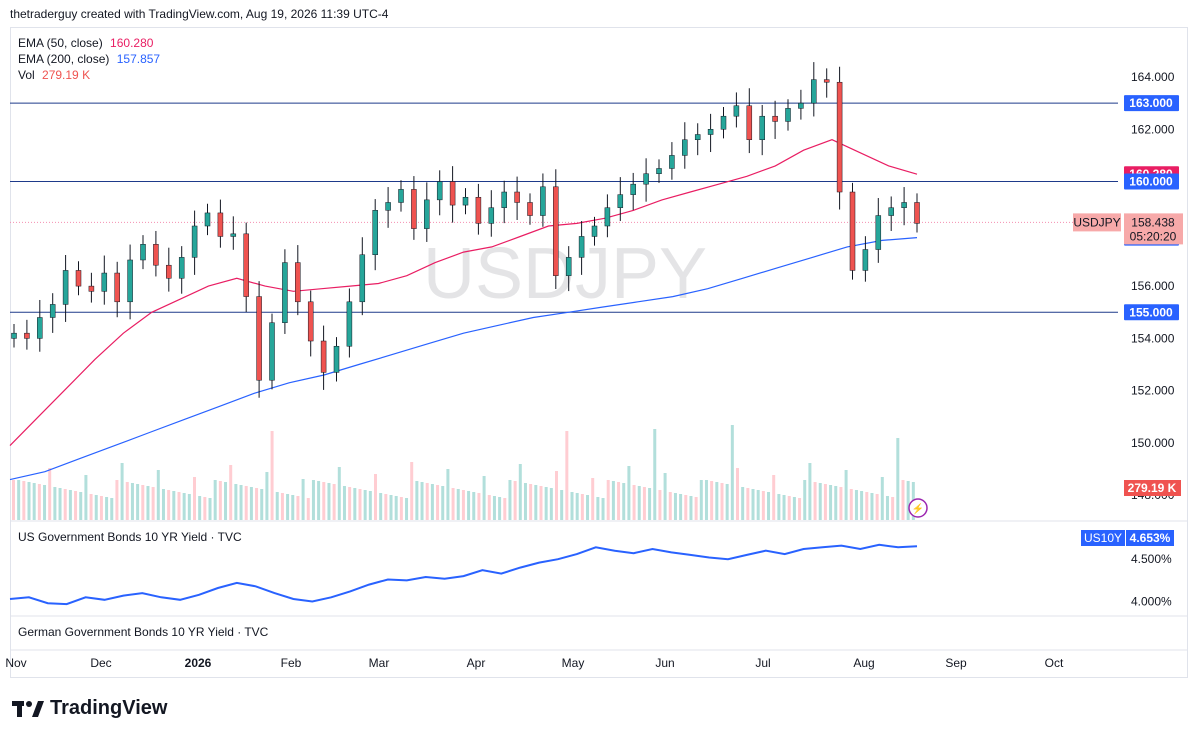 This screenshot has height=738, width=1198. I want to click on watermark-symbol: USDJPY, so click(565, 274).